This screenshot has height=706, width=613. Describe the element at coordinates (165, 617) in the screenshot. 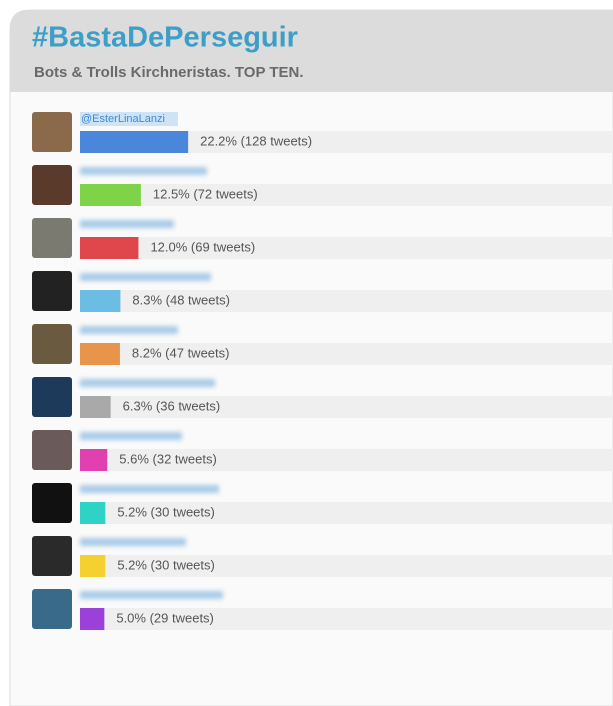

I see `value-label: 5.0% (29 tweets)` at that location.